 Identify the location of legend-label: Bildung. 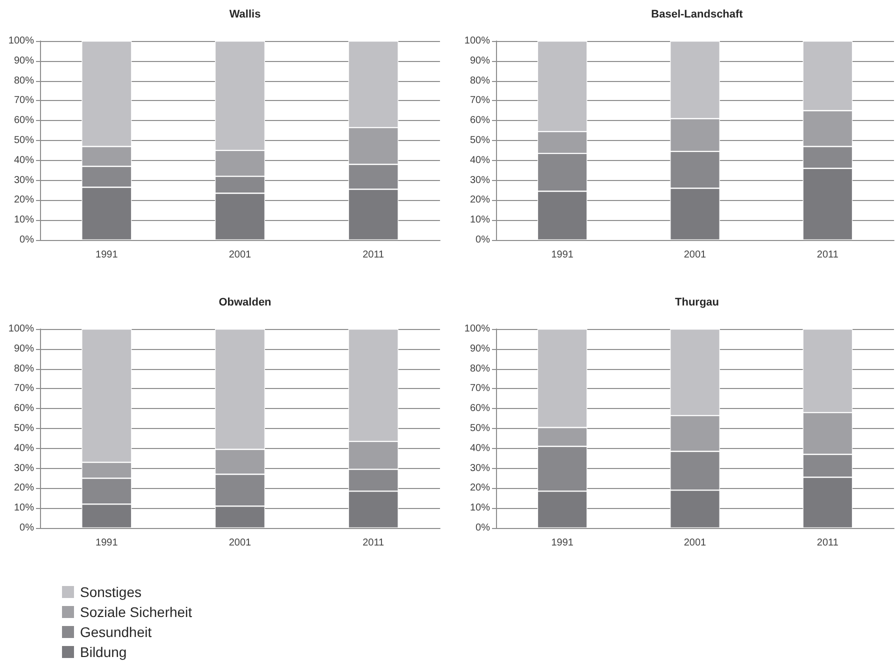
(103, 652).